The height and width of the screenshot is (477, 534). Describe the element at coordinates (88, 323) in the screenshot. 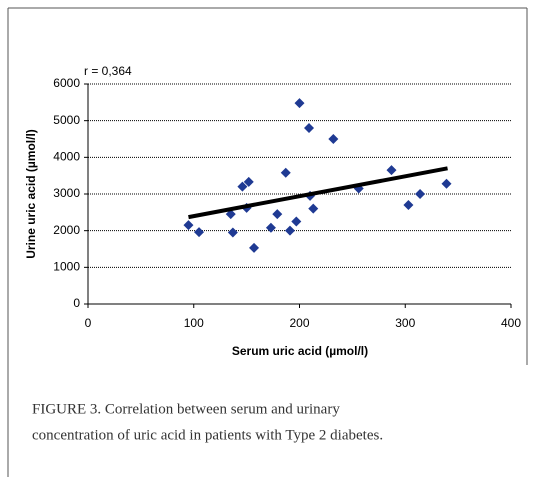

I see `x-tick-label: 0` at that location.